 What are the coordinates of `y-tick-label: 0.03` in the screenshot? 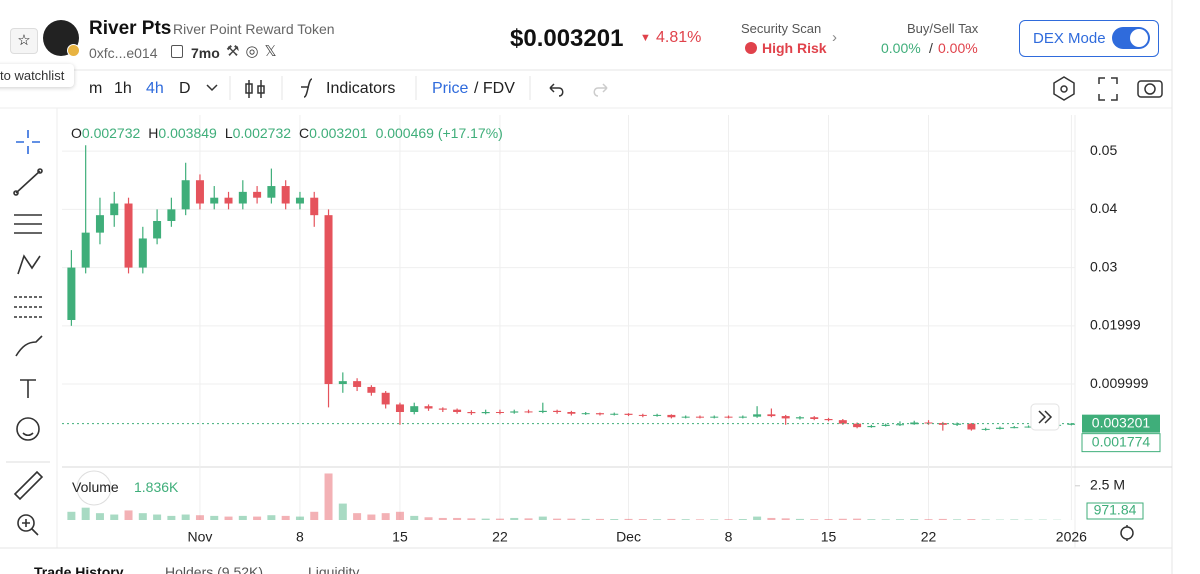 It's located at (1103, 266).